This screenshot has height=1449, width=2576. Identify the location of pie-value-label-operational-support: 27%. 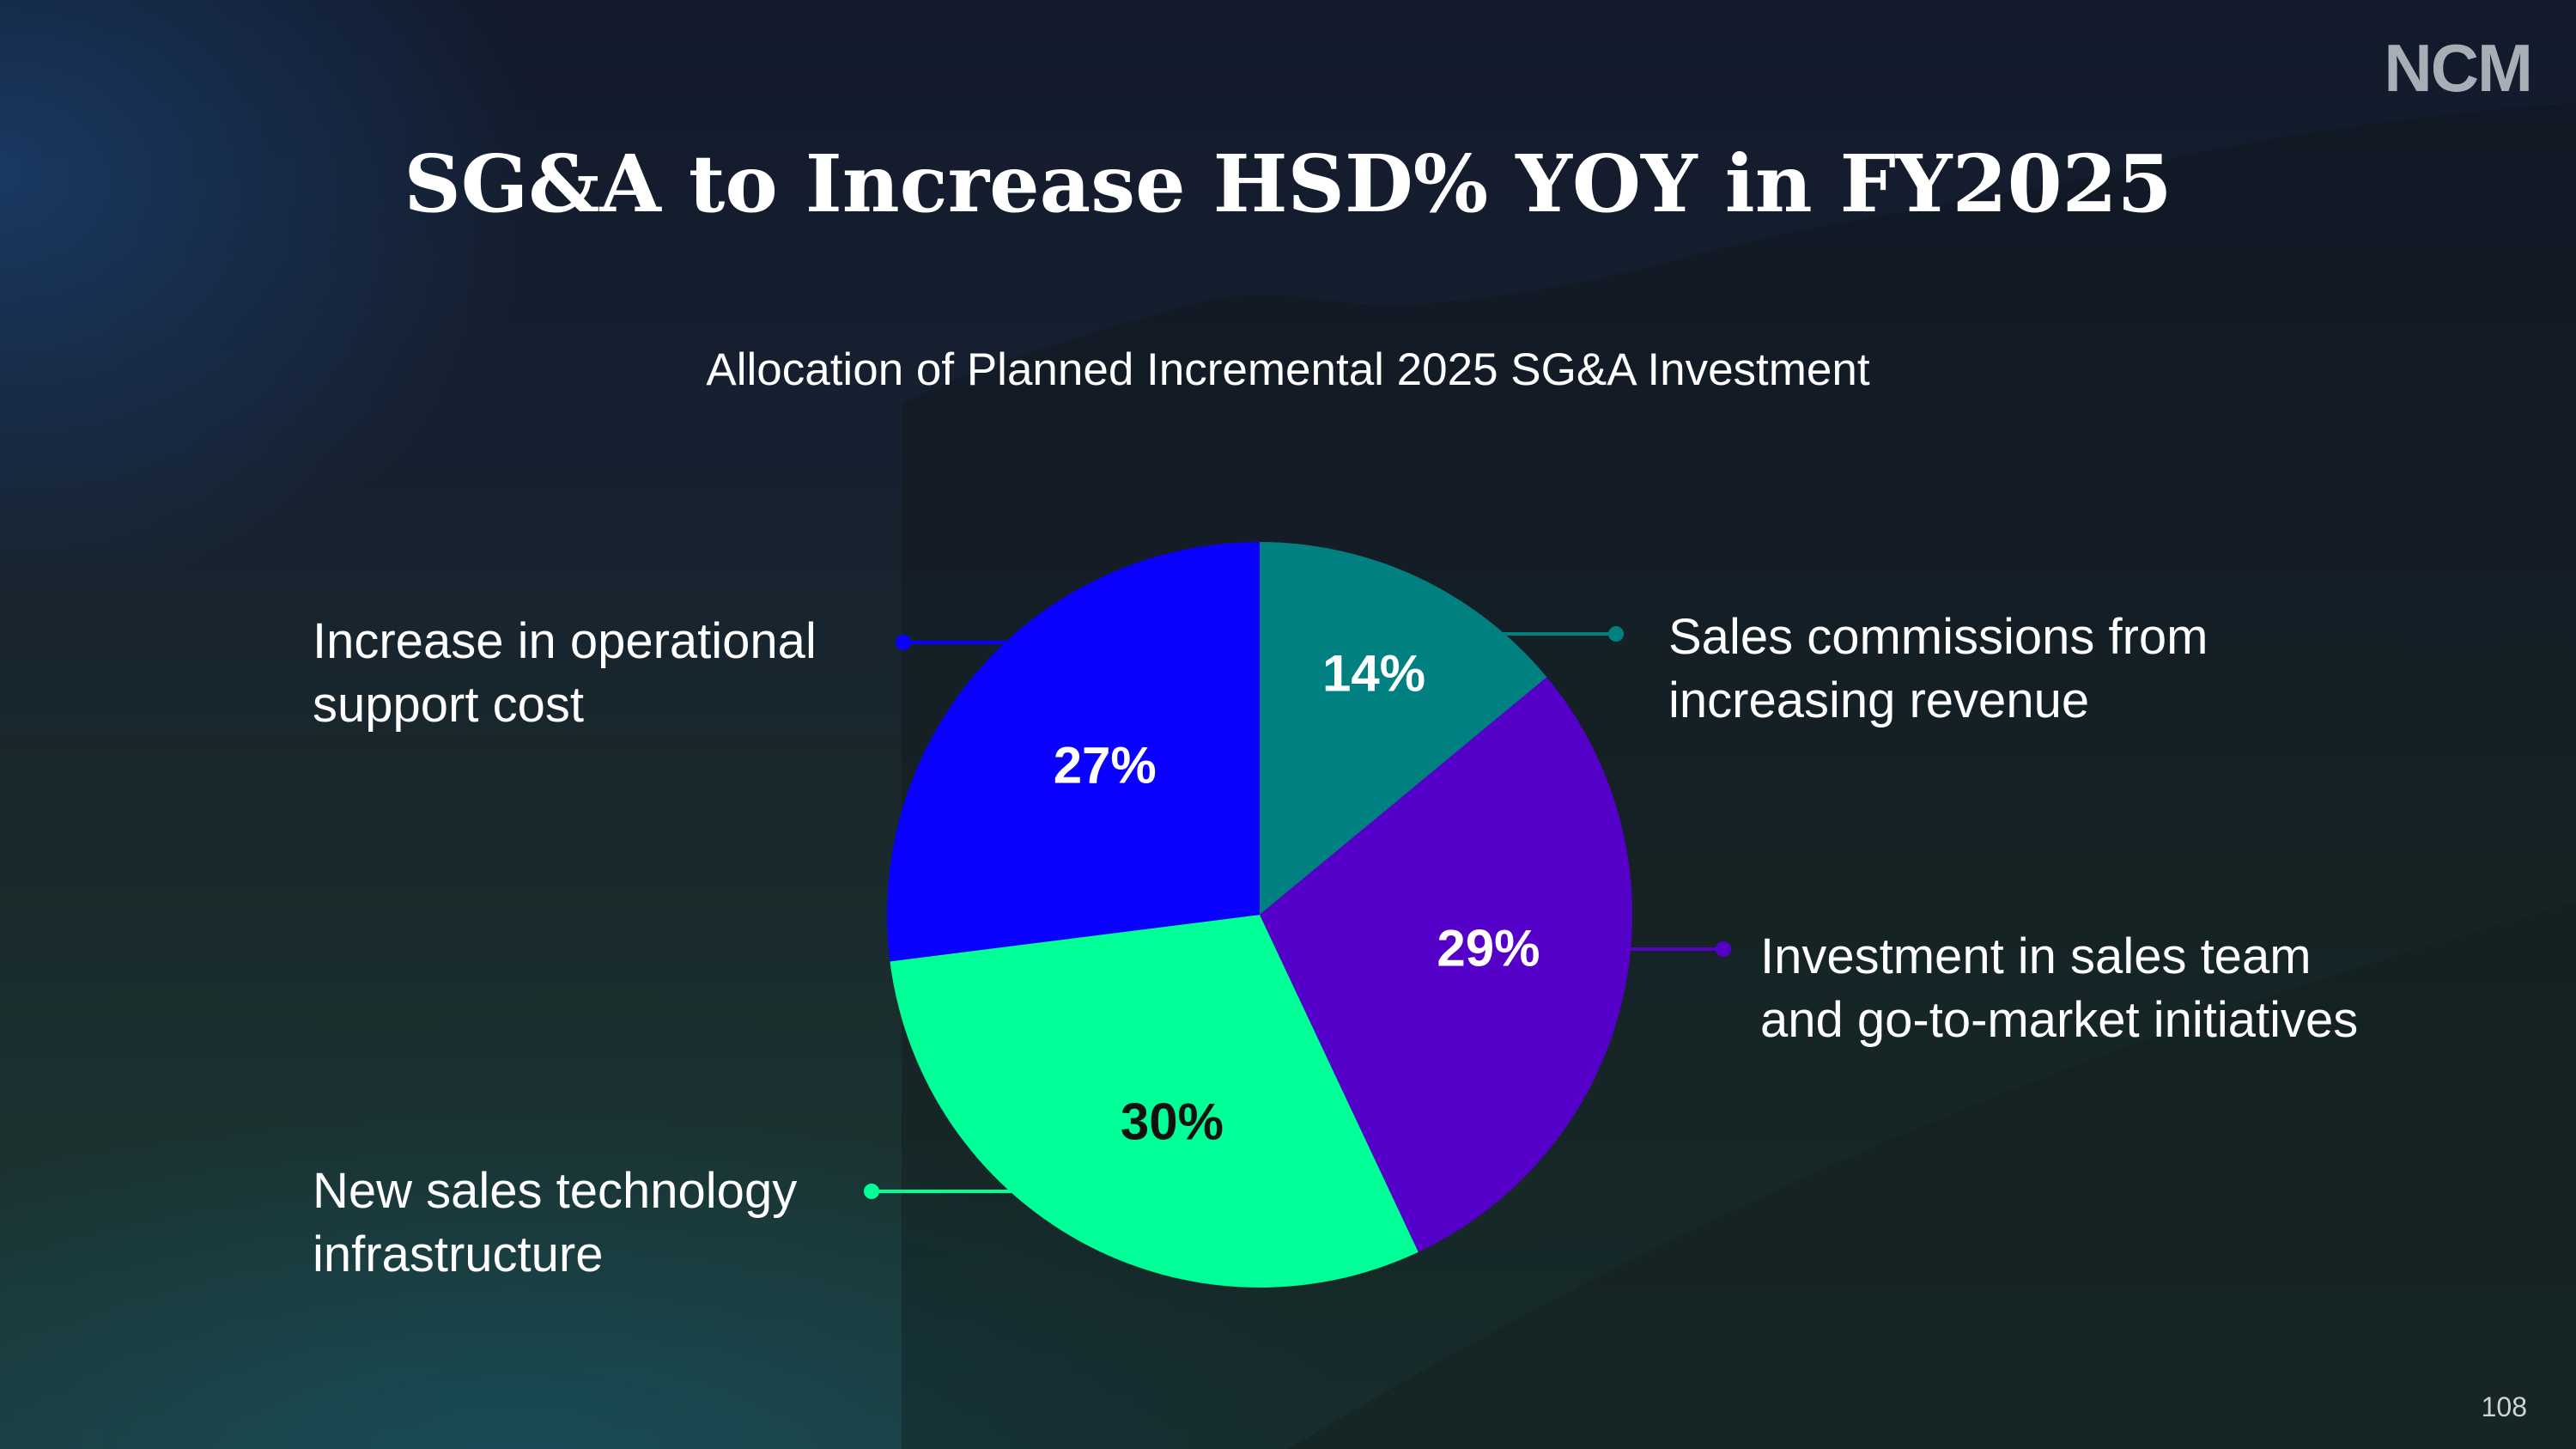
(1105, 765).